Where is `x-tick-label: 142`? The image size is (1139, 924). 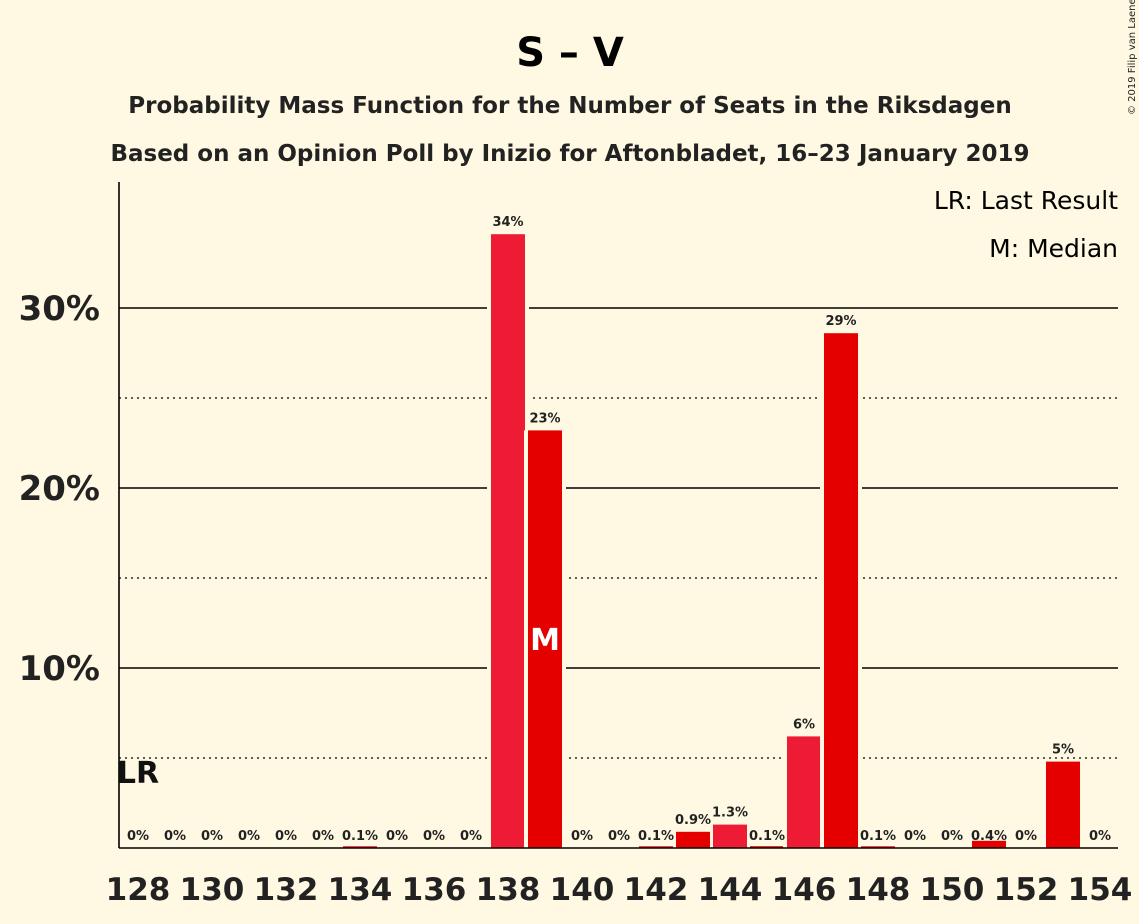
x-tick-label: 142 is located at coordinates (656, 890).